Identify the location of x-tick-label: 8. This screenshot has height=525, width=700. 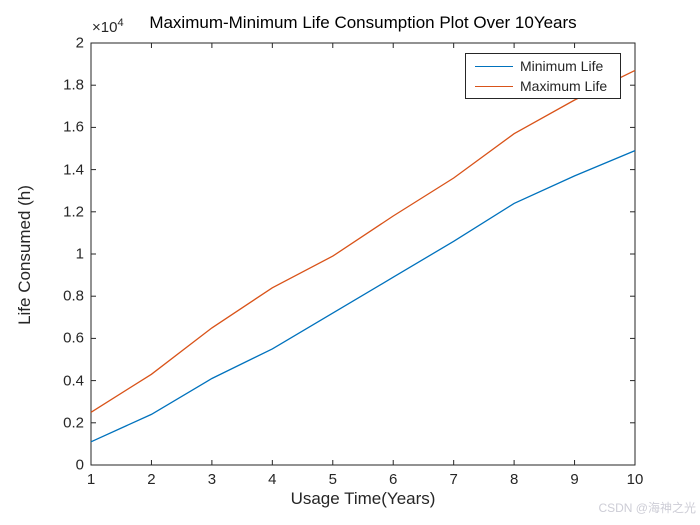
(514, 479).